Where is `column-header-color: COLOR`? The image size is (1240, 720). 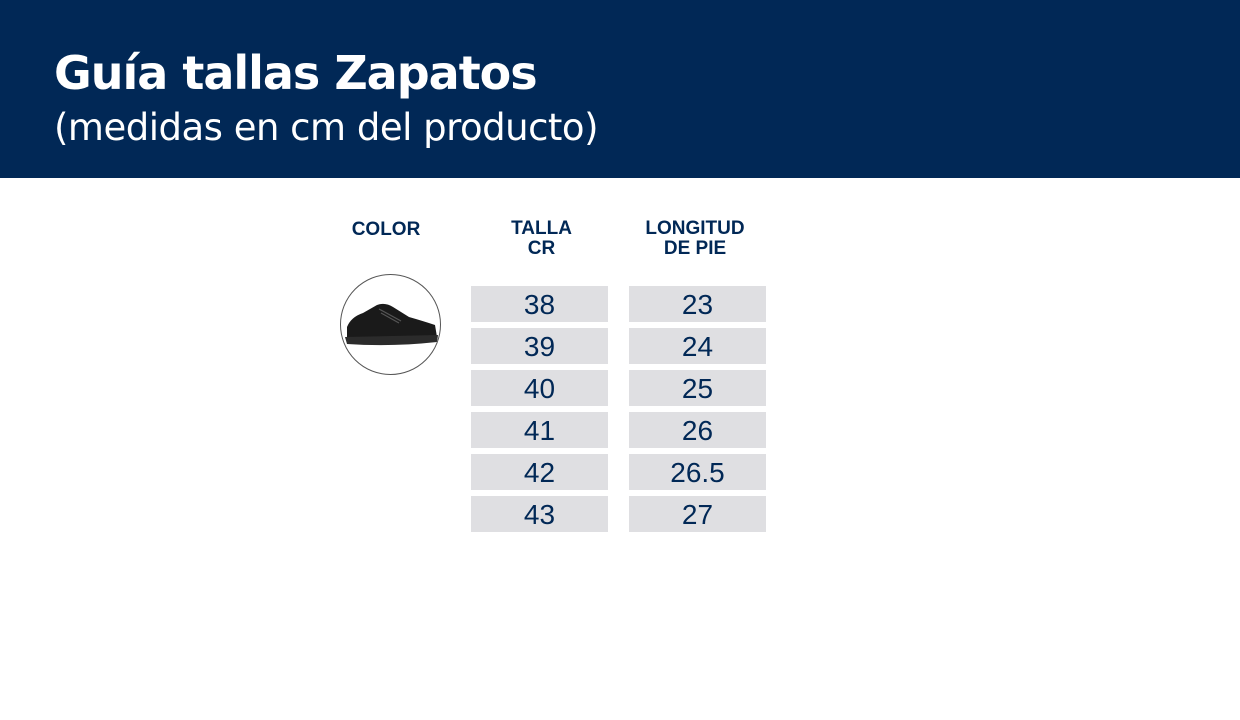 column-header-color: COLOR is located at coordinates (386, 229).